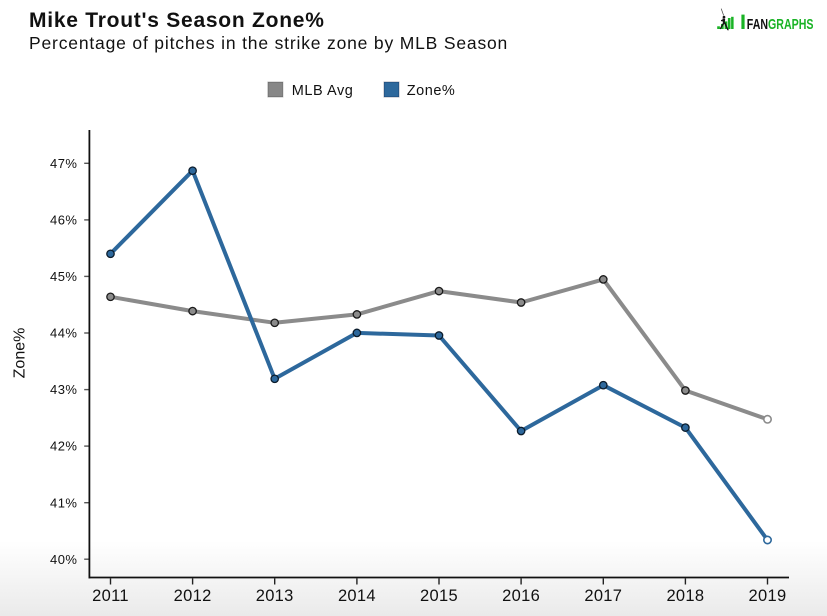 This screenshot has width=827, height=616. Describe the element at coordinates (323, 91) in the screenshot. I see `svg-text: MLB Avg` at that location.